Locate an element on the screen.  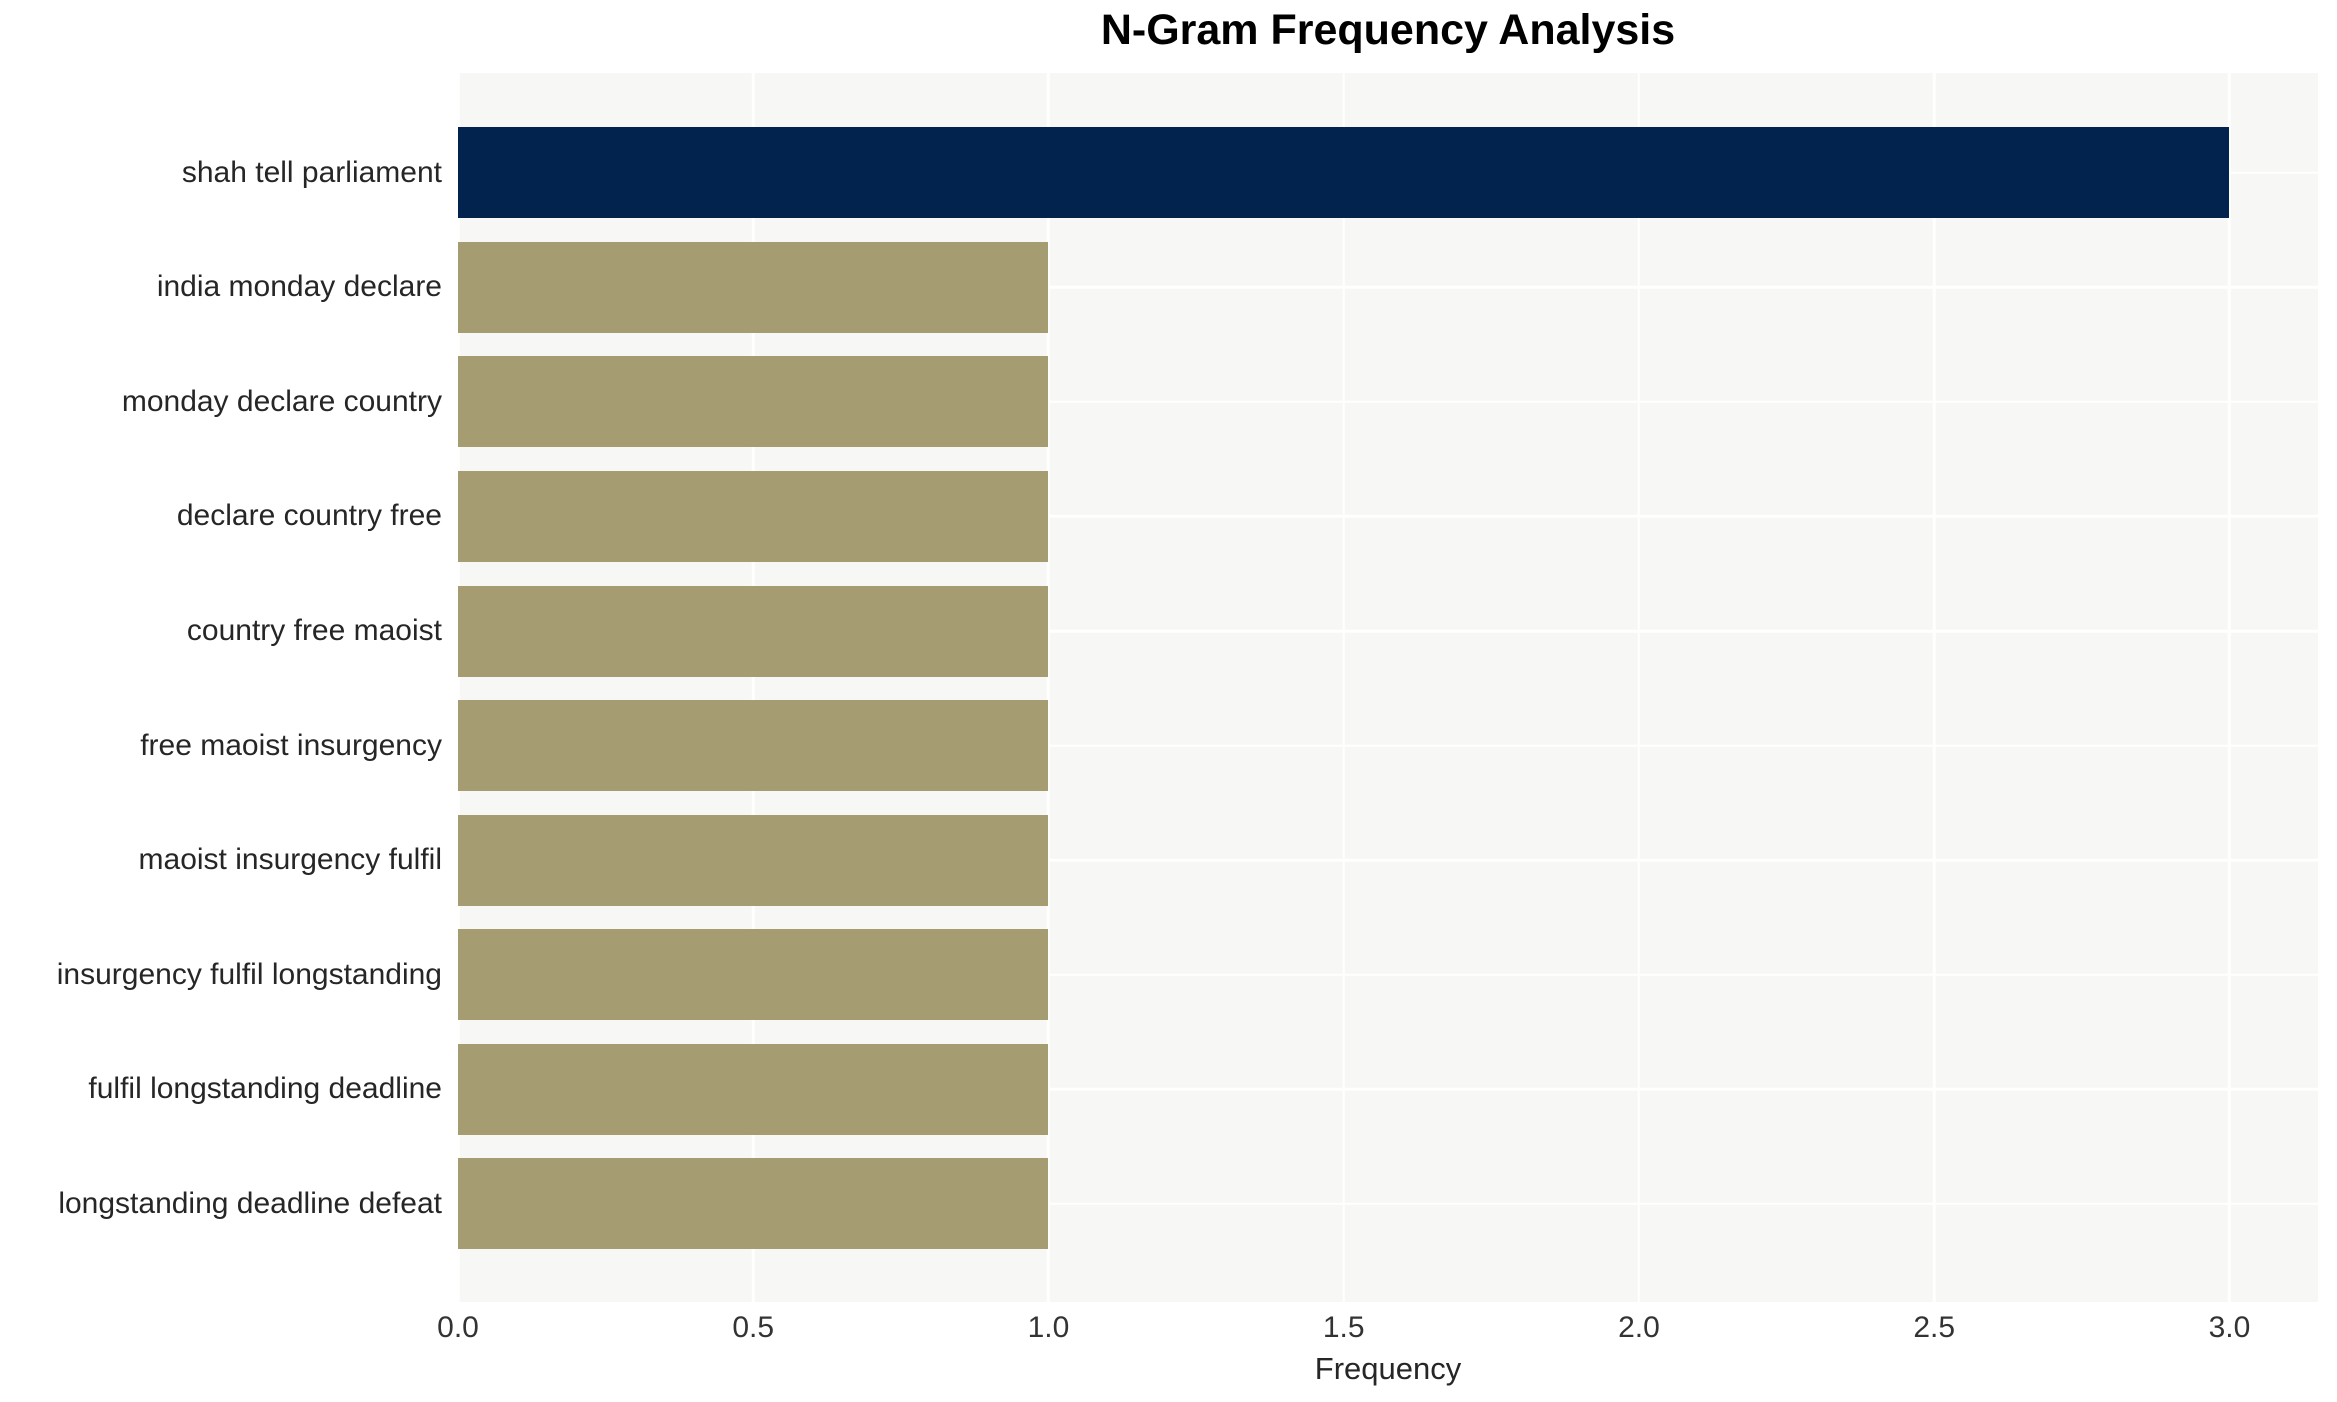
y-tick-label: country free maoist is located at coordinates (314, 630).